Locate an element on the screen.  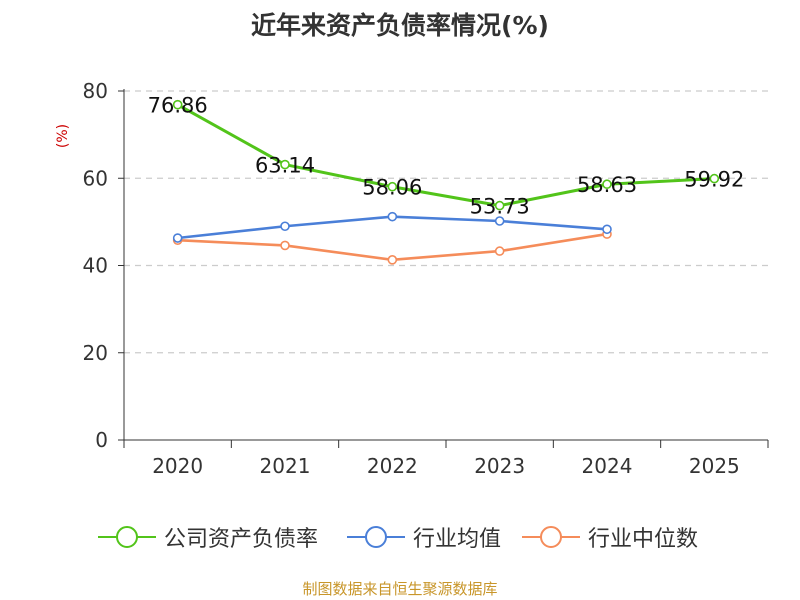
x-tick-label: 2022 is located at coordinates (392, 466).